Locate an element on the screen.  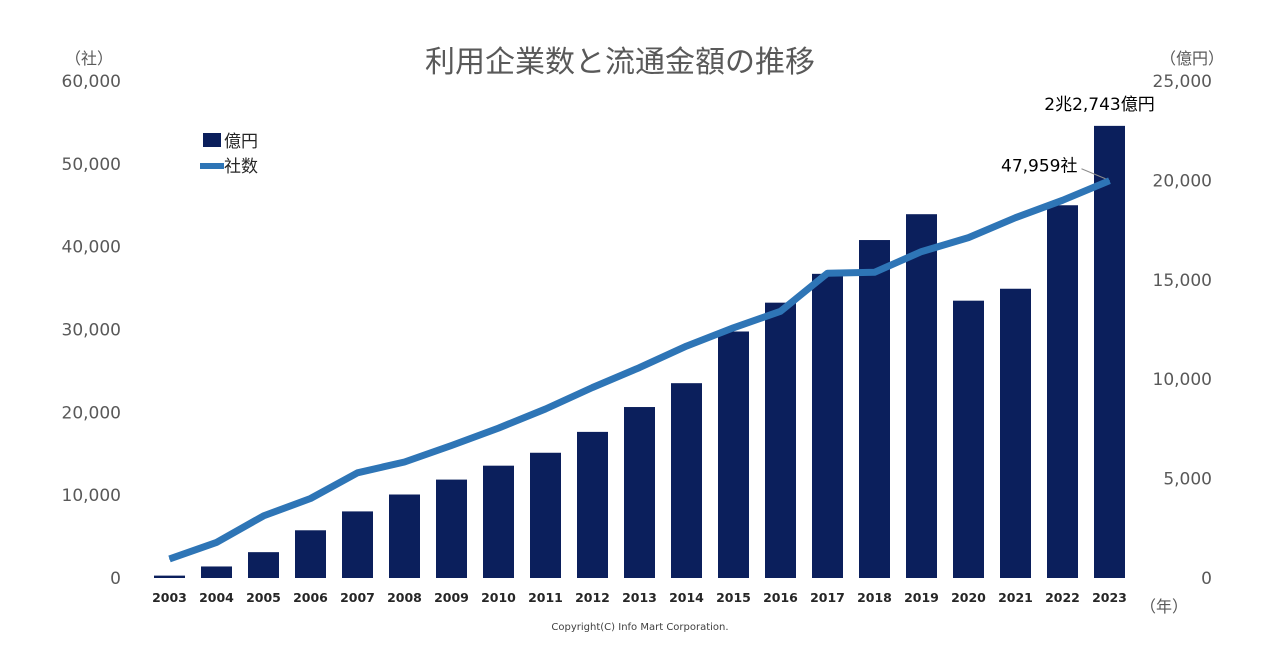
bar-2013 is located at coordinates (639, 492).